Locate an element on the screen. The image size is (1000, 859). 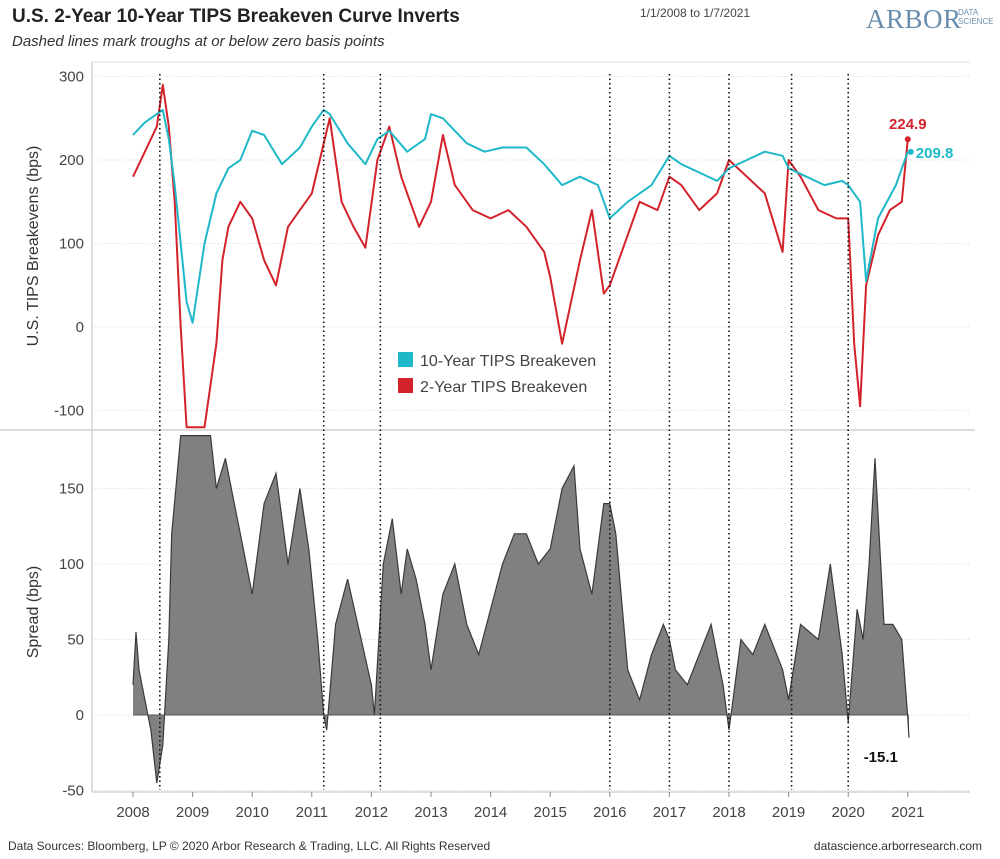
x-tick-label: 2018 is located at coordinates (728, 812).